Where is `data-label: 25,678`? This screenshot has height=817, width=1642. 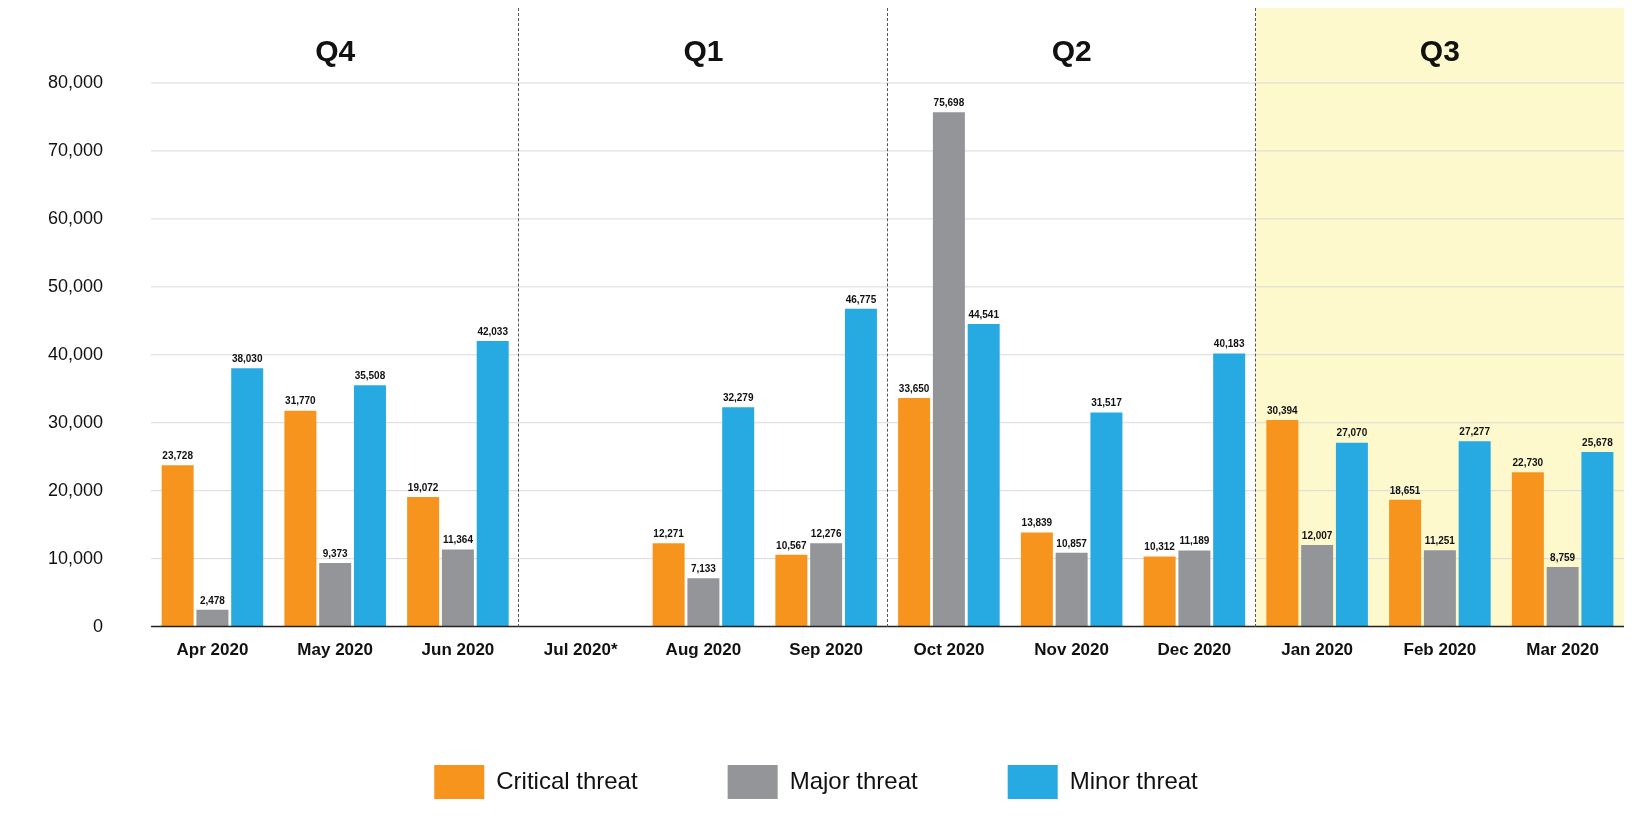 data-label: 25,678 is located at coordinates (1598, 442).